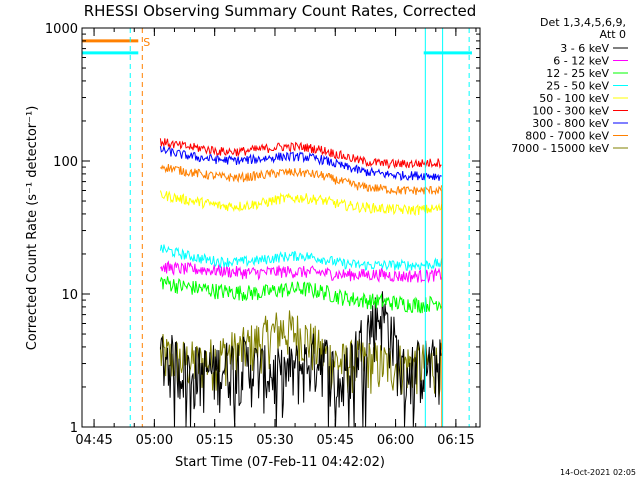 This screenshot has width=640, height=484. I want to click on series-line-3-6-kev, so click(301, 359).